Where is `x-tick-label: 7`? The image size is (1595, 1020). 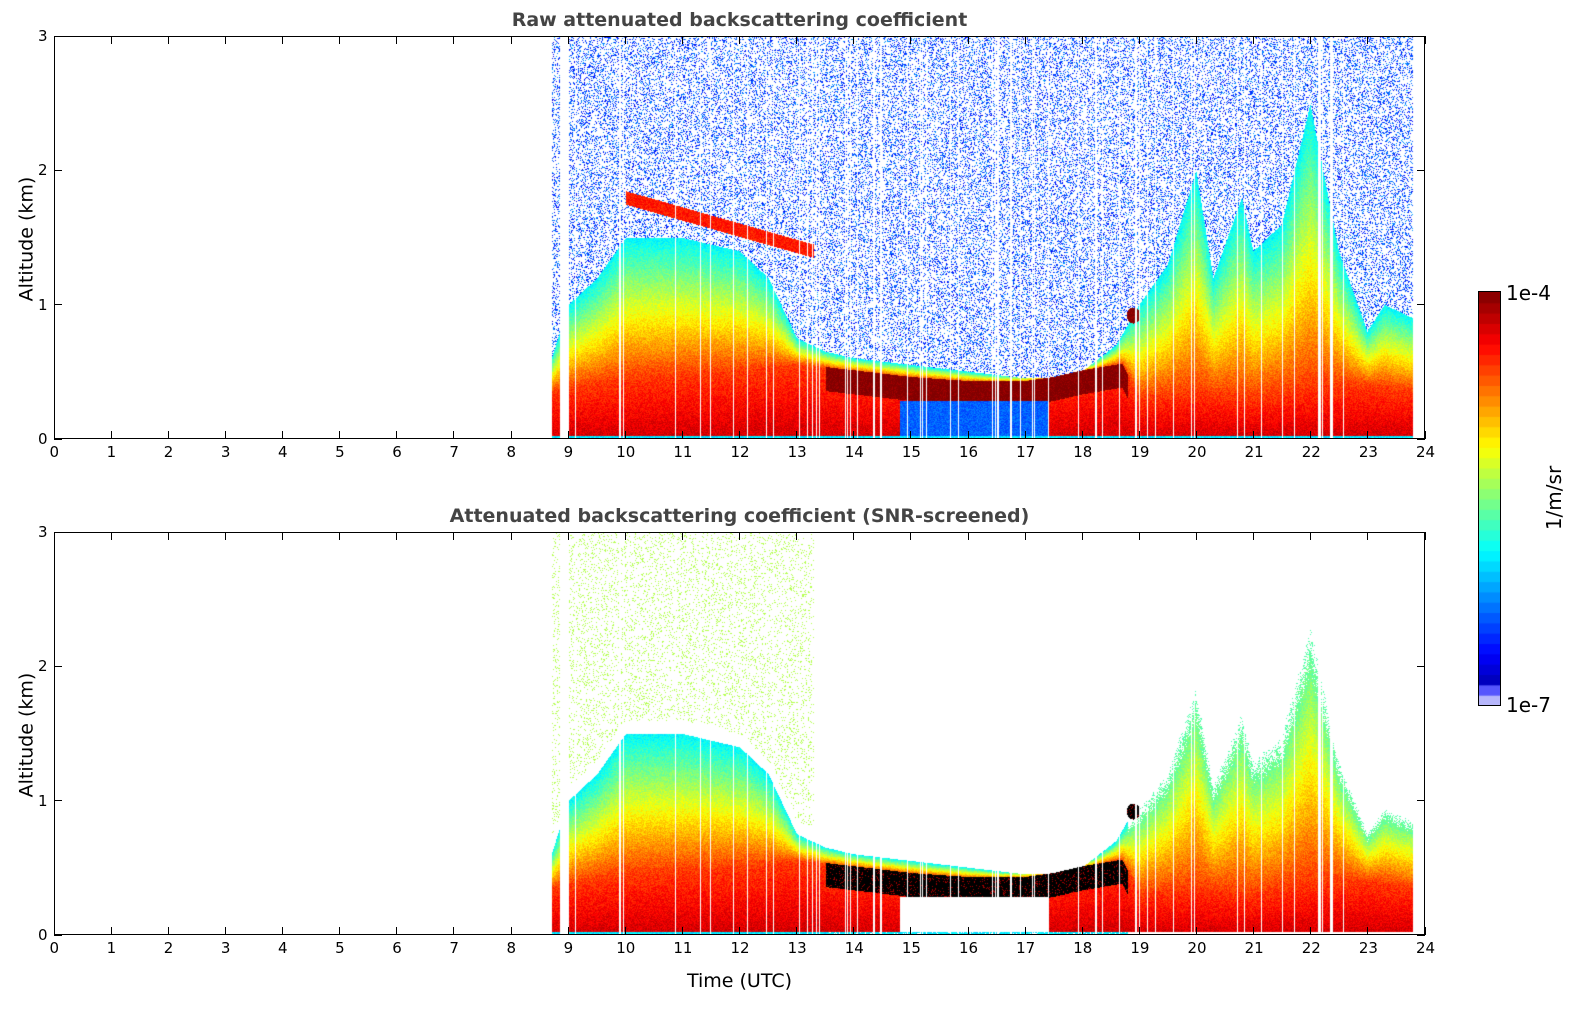
x-tick-label: 7 is located at coordinates (454, 452).